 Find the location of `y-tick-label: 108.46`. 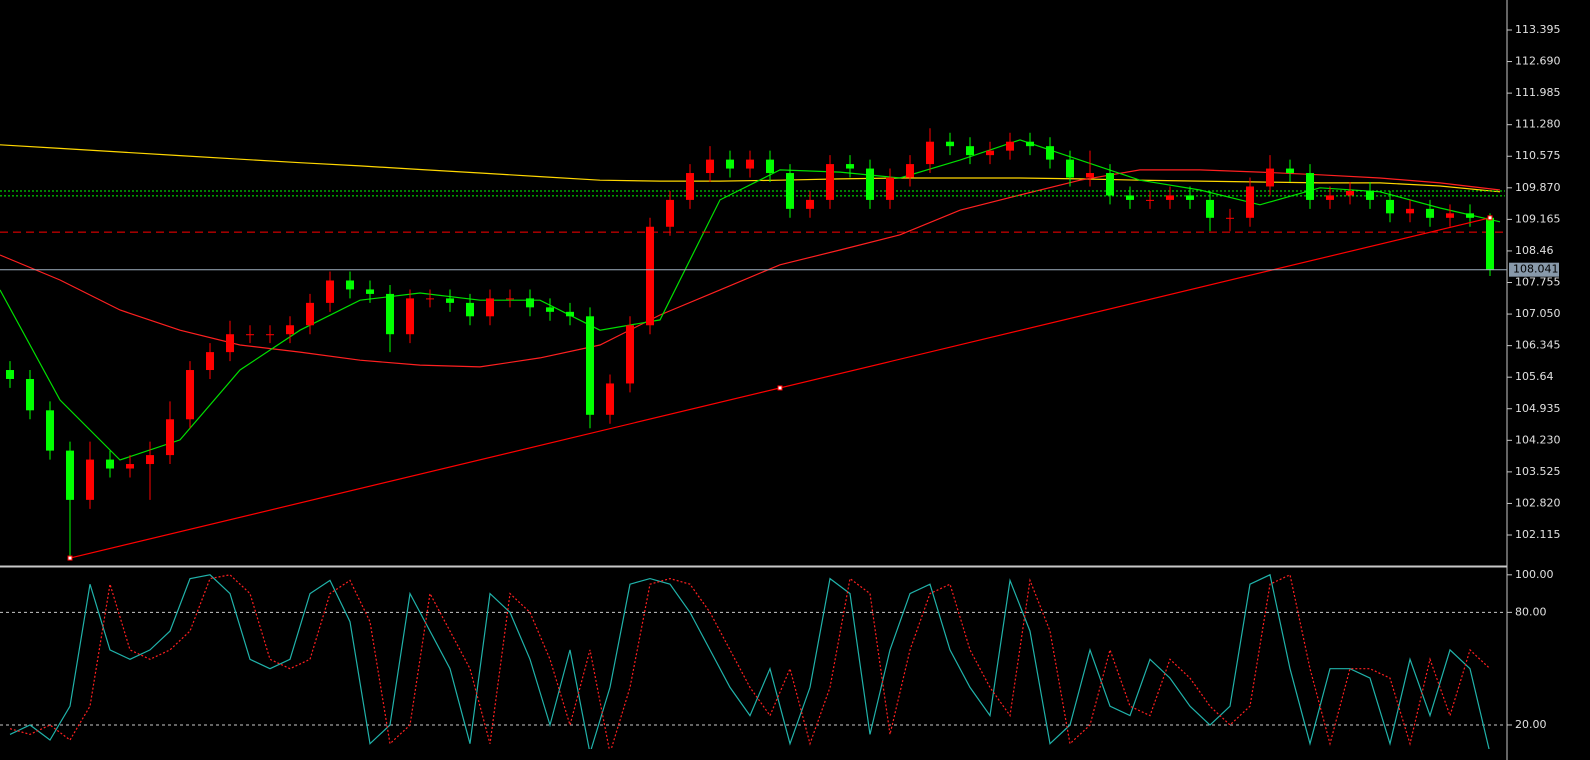

y-tick-label: 108.46 is located at coordinates (1534, 250).